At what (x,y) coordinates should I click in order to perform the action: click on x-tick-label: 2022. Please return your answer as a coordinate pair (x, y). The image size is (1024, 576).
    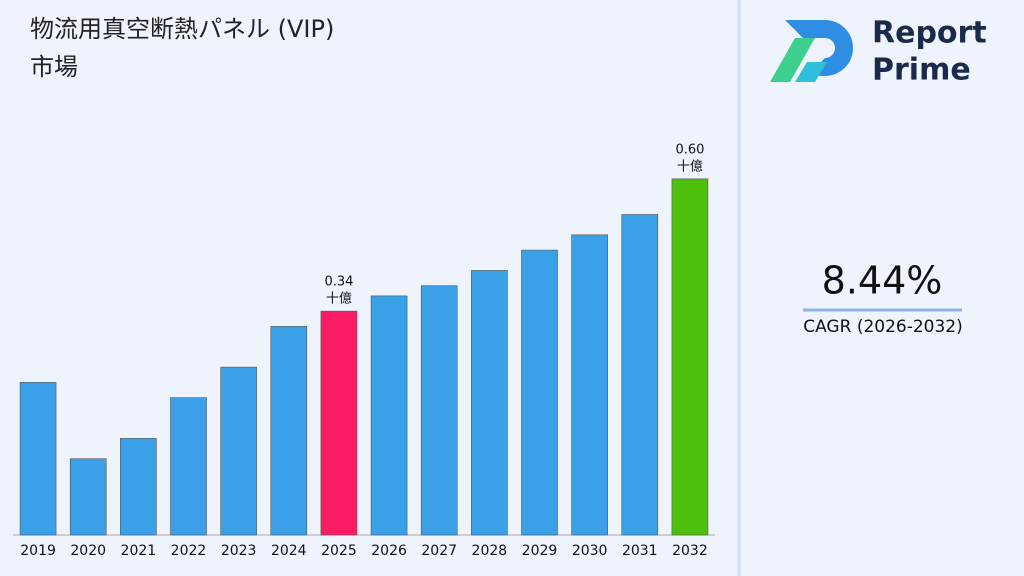
    Looking at the image, I should click on (189, 551).